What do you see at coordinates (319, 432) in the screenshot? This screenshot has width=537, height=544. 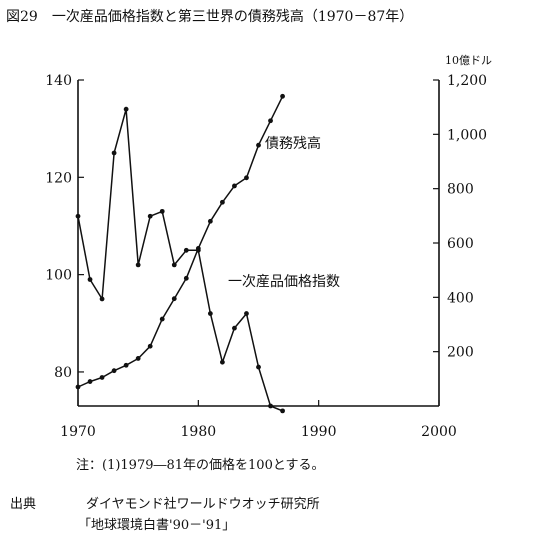 I see `x-tick-label: 1990` at bounding box center [319, 432].